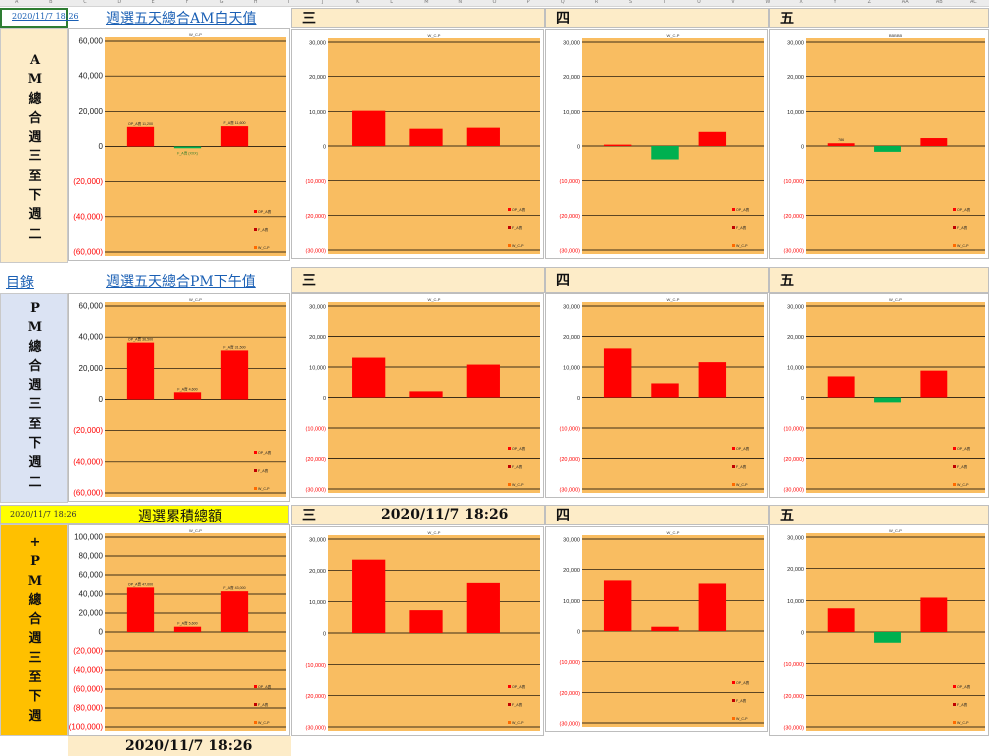  I want to click on column-letter: F, so click(187, 2).